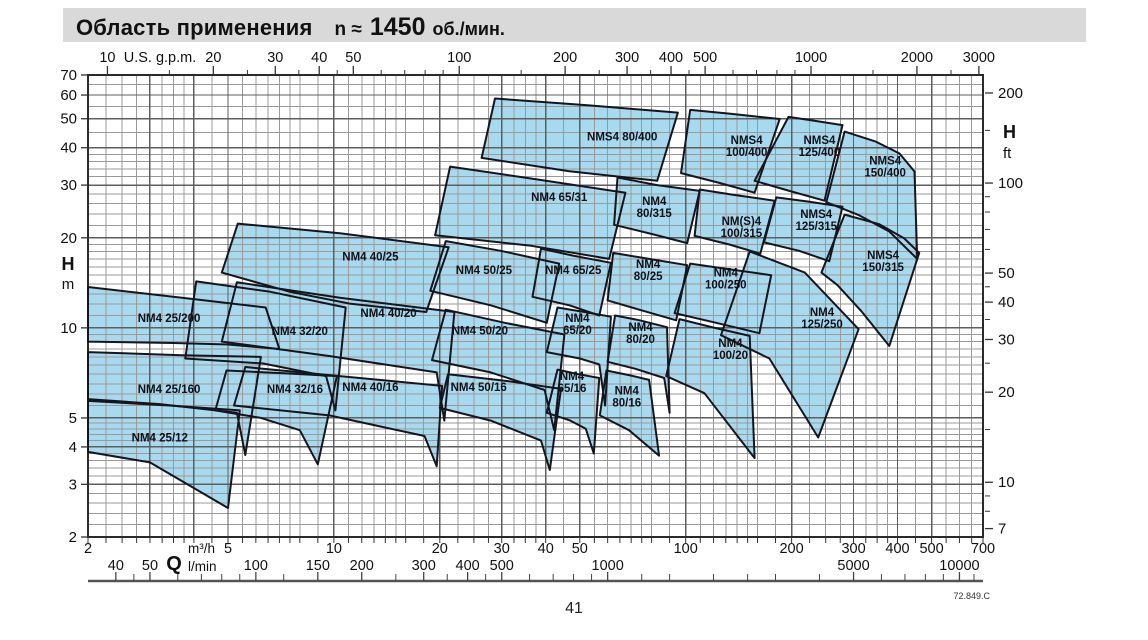 The width and height of the screenshot is (1148, 640). Describe the element at coordinates (68, 148) in the screenshot. I see `left-tick-label: 40` at that location.